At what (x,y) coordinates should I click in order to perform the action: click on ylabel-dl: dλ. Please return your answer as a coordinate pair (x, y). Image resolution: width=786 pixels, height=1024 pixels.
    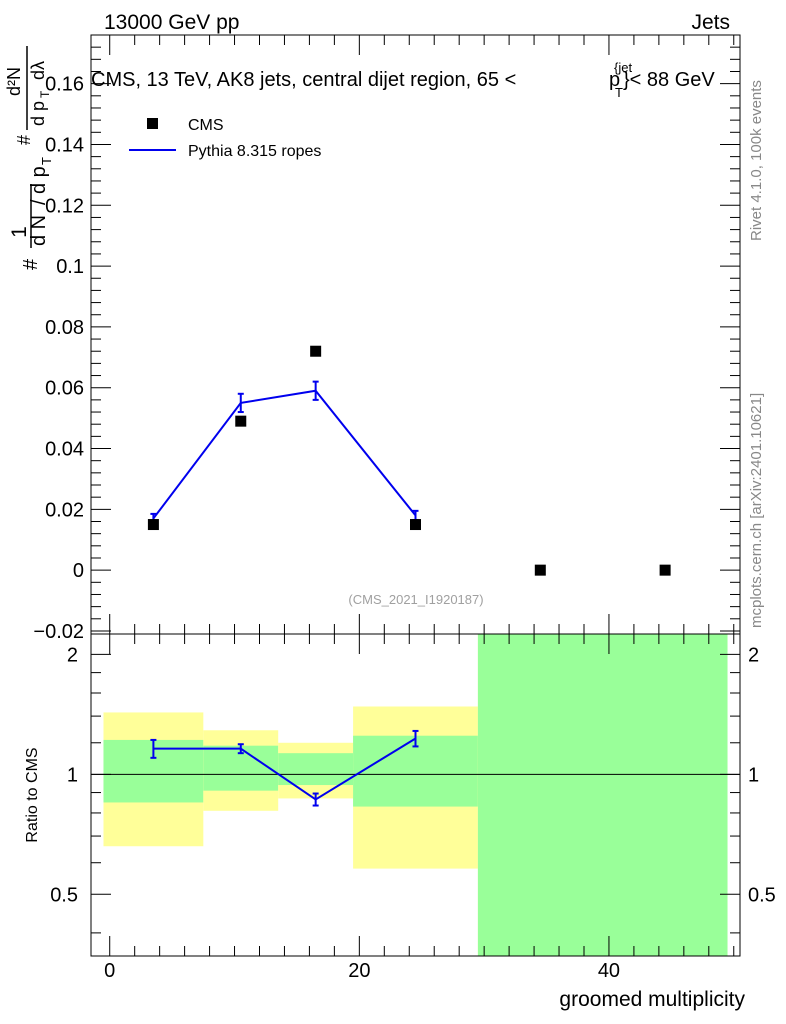
    Looking at the image, I should click on (38, 70).